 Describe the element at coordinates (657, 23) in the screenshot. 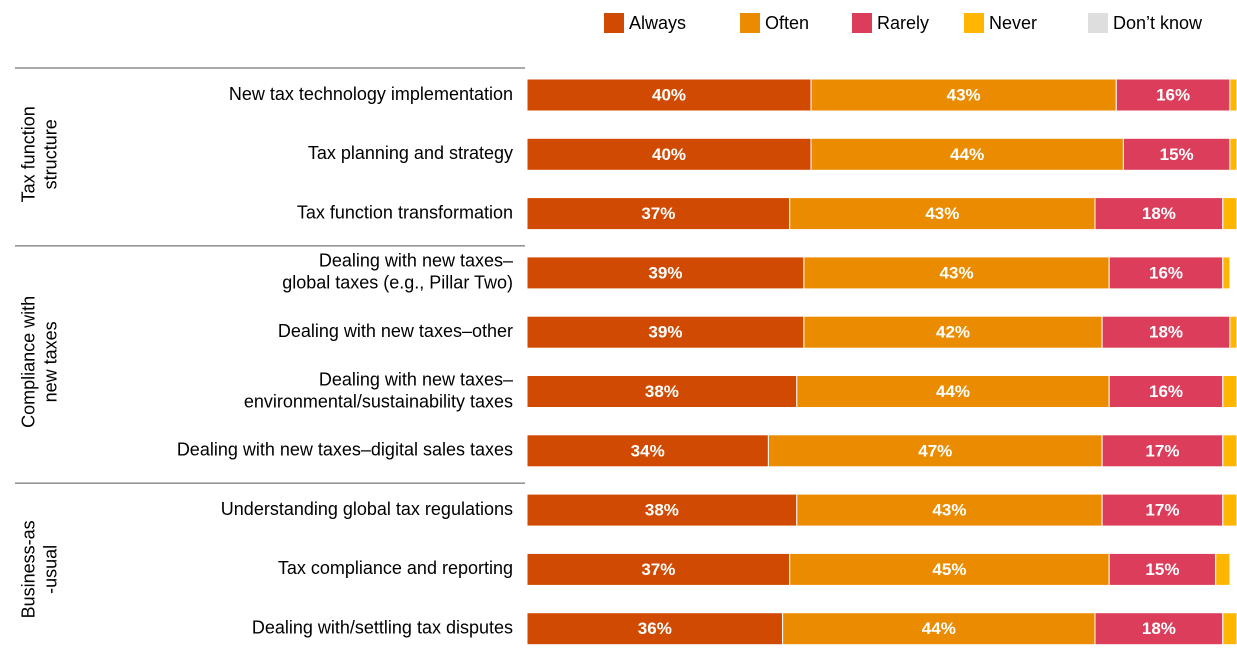

I see `legend-label: Always` at that location.